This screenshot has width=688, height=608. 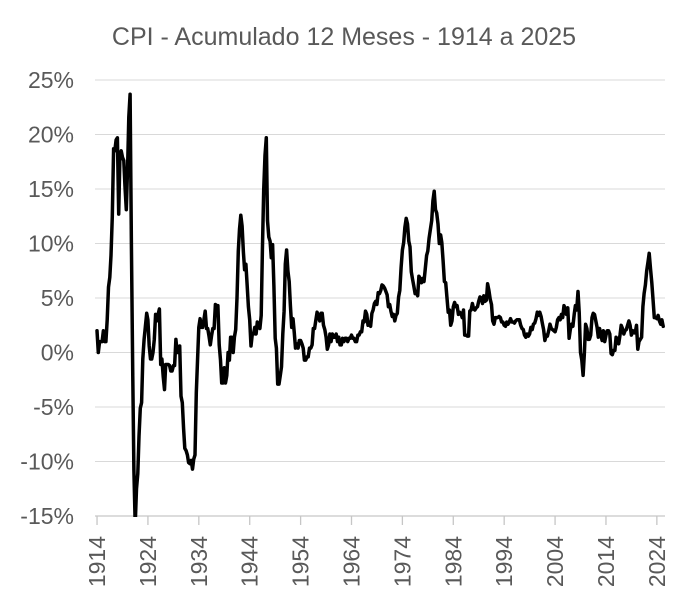 What do you see at coordinates (53, 407) in the screenshot?
I see `y-axis-label: -5%` at bounding box center [53, 407].